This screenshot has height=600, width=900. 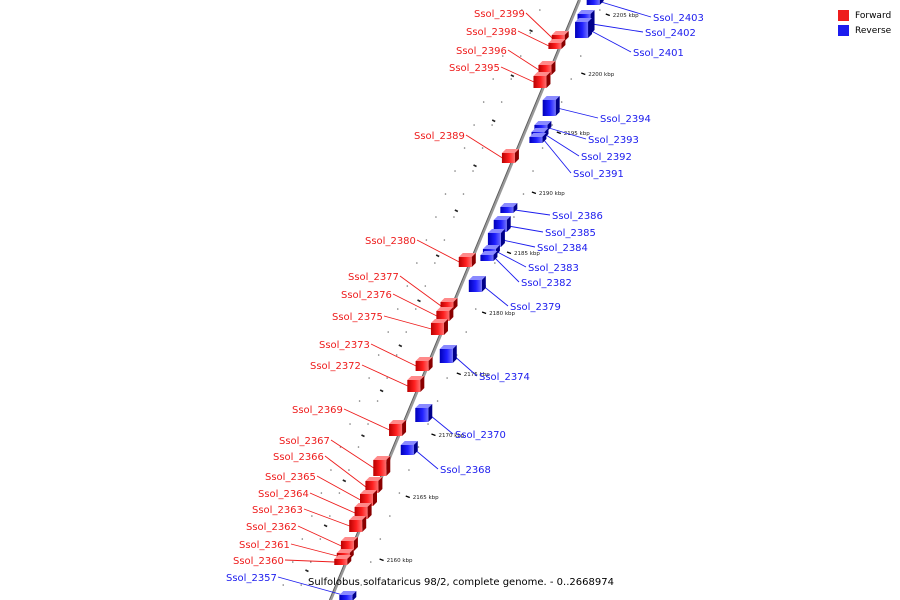 I want to click on reverse-gene-label: Ssol_2368, so click(x=465, y=470).